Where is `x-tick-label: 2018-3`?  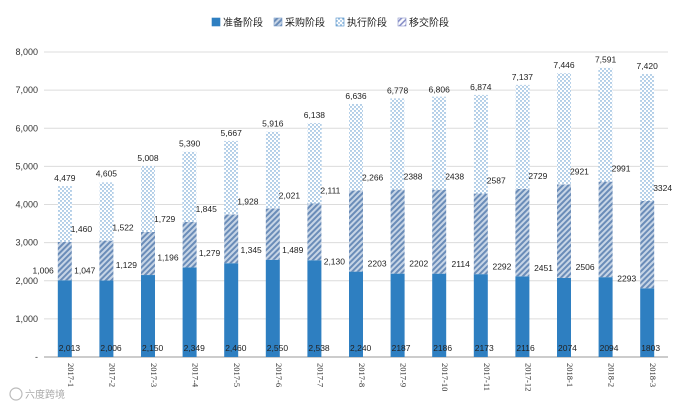 x-tick-label: 2018-3 is located at coordinates (653, 375).